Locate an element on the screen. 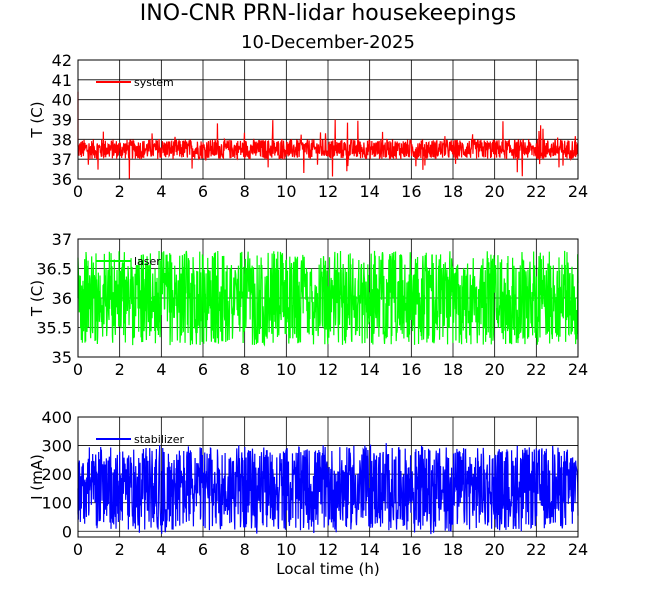 This screenshot has height=595, width=660. legend-label-stabilizer: stabilizer is located at coordinates (159, 439).